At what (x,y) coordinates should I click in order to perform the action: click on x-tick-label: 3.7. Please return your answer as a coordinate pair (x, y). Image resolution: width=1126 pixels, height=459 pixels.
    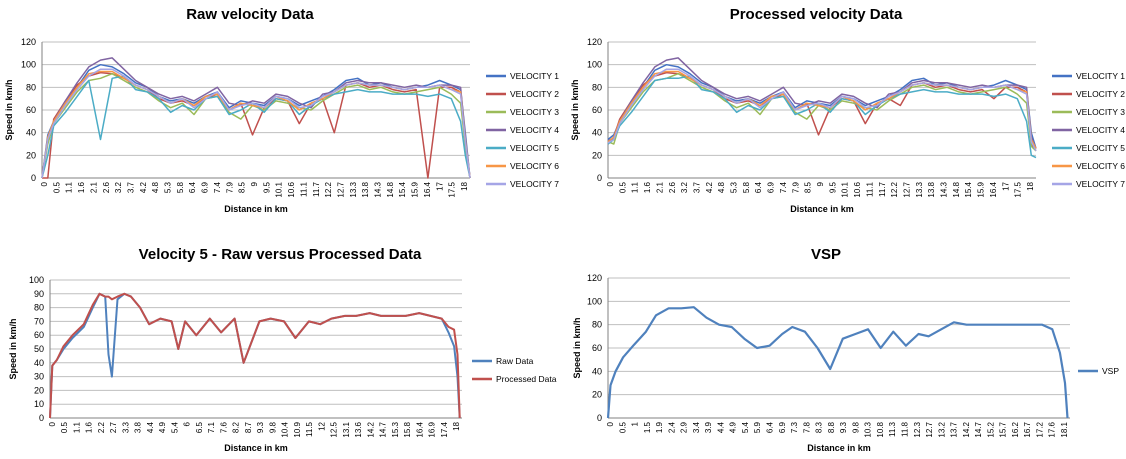
    Looking at the image, I should click on (696, 187).